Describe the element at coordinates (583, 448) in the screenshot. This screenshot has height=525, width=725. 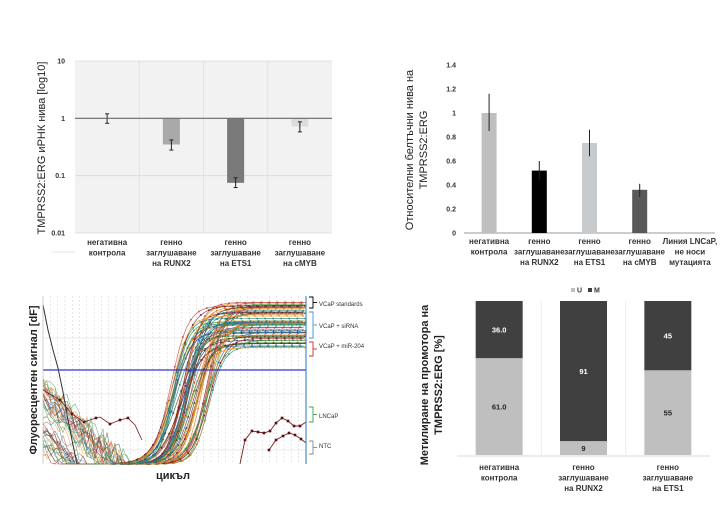
I see `methylation-bar-unmethylated` at that location.